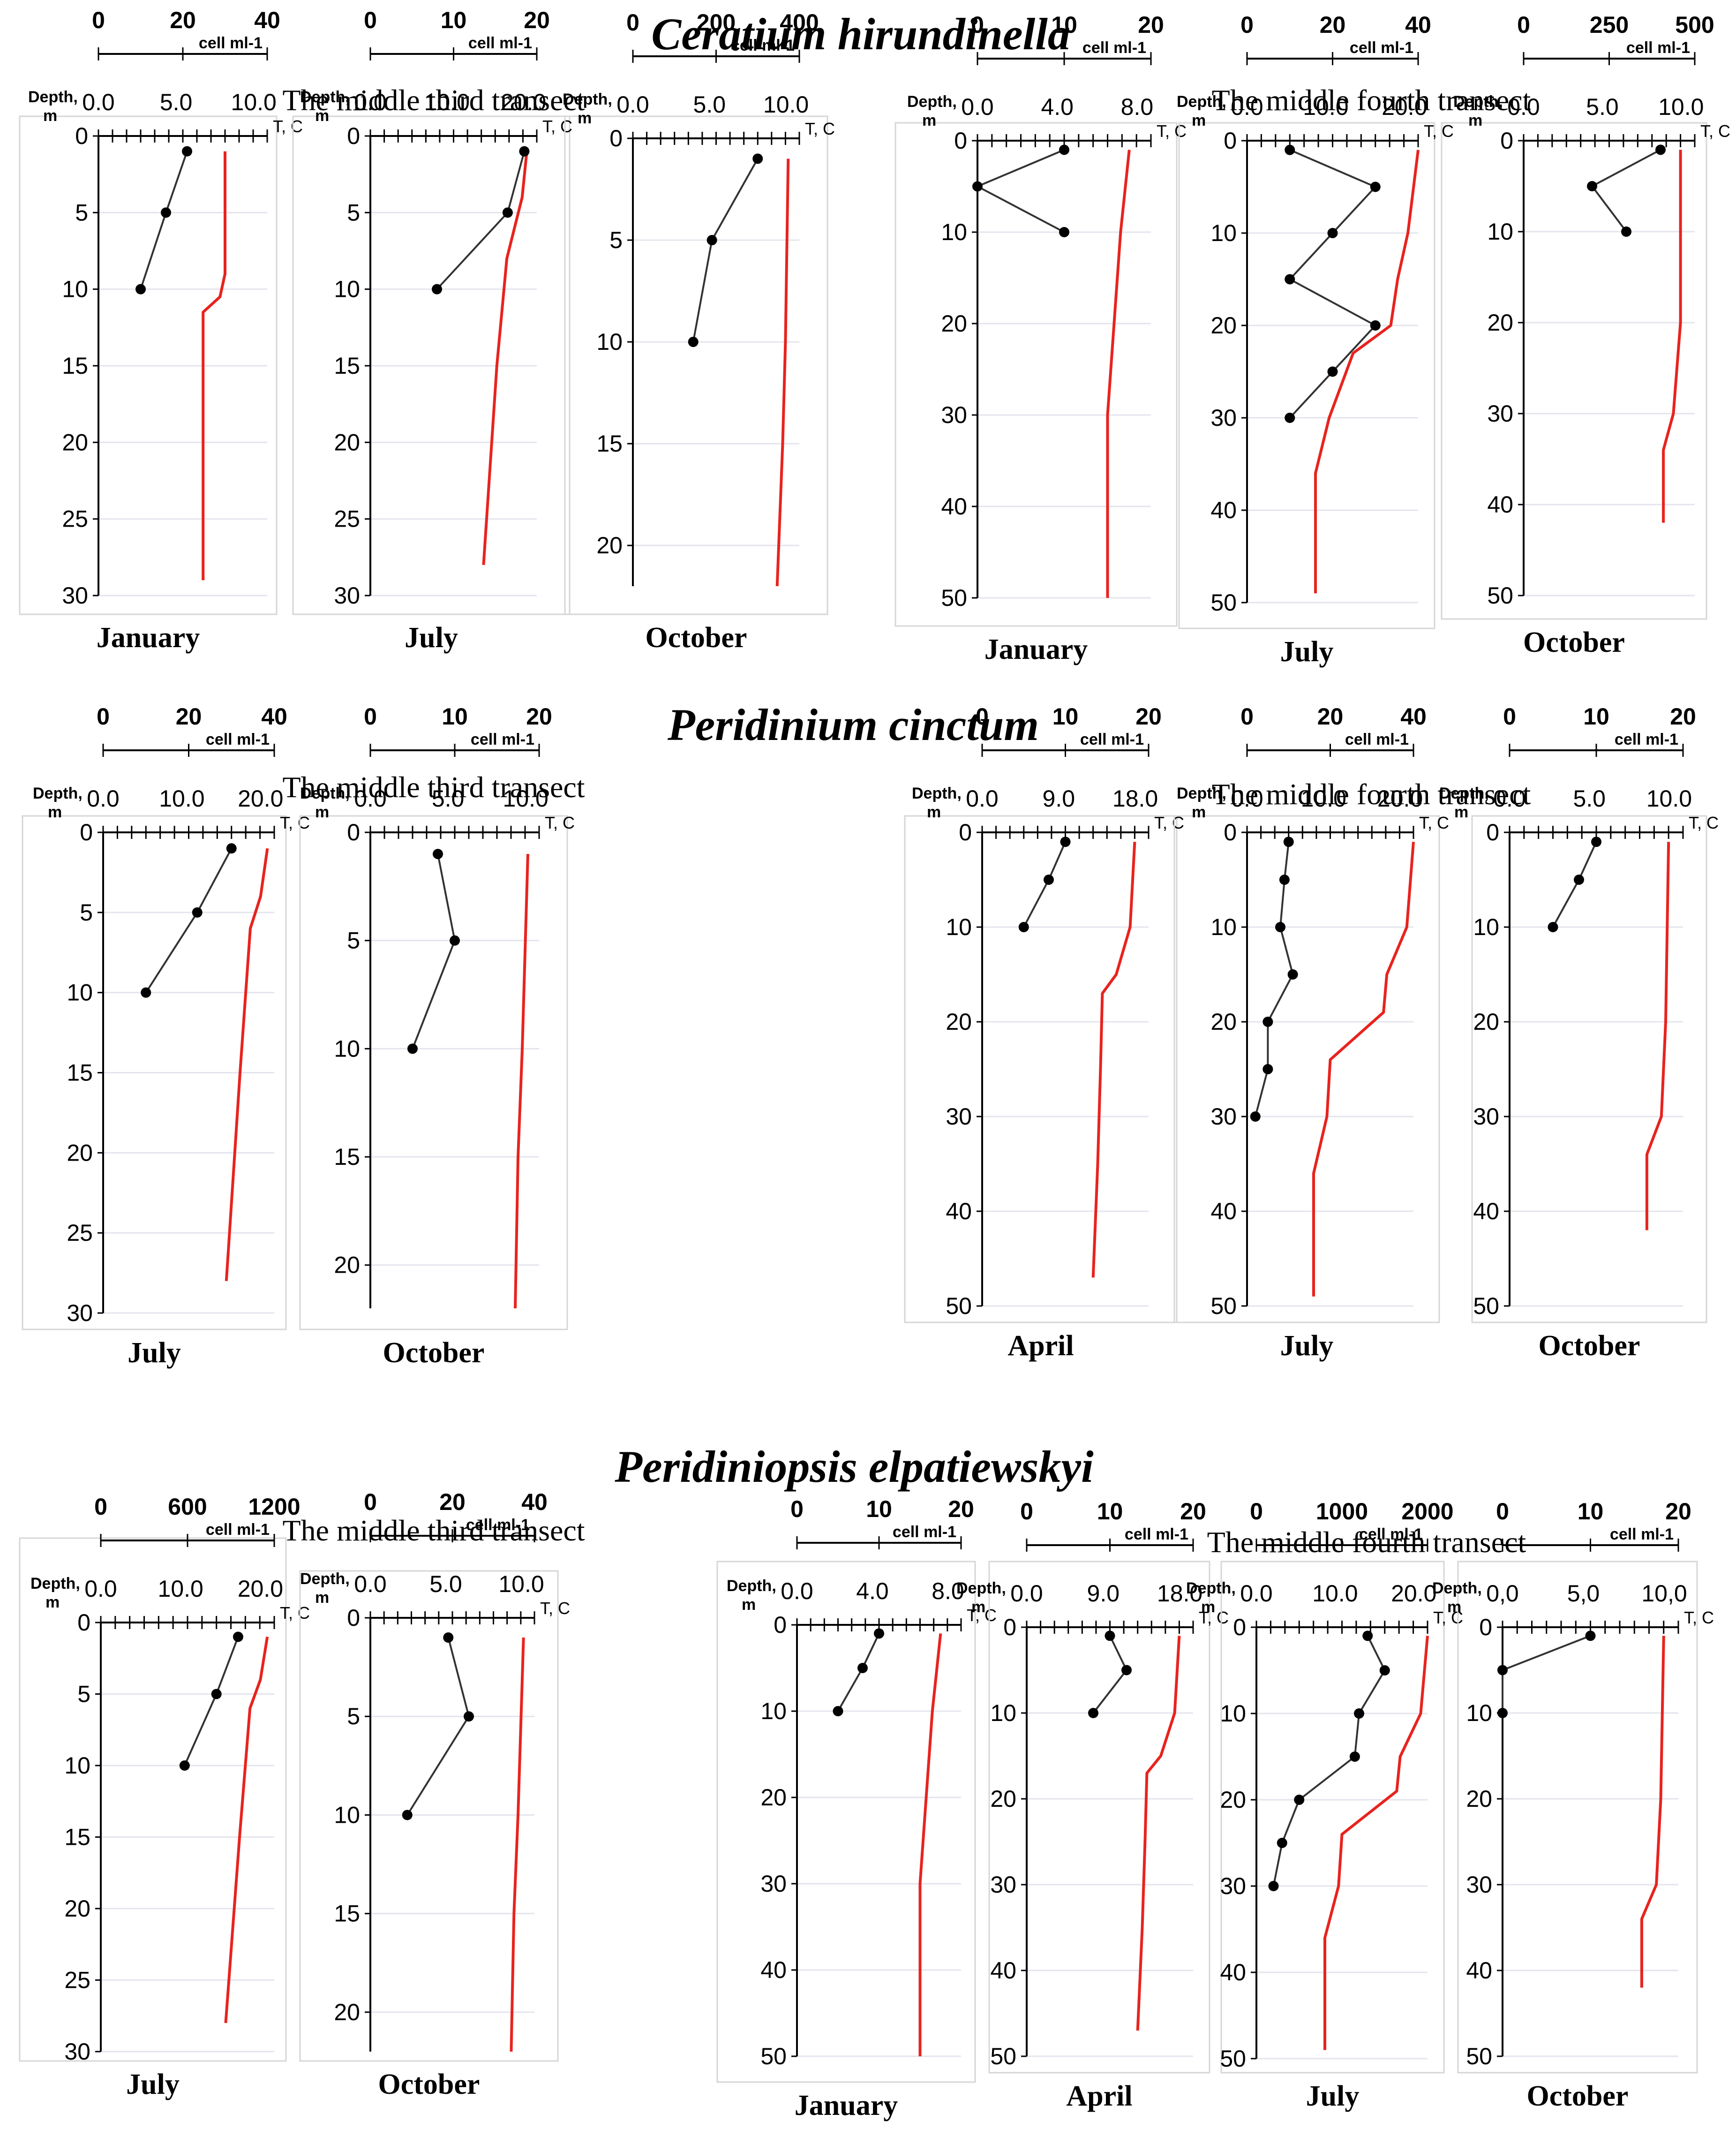  I want to click on temperature-tick-label: 10.0, so click(521, 1584).